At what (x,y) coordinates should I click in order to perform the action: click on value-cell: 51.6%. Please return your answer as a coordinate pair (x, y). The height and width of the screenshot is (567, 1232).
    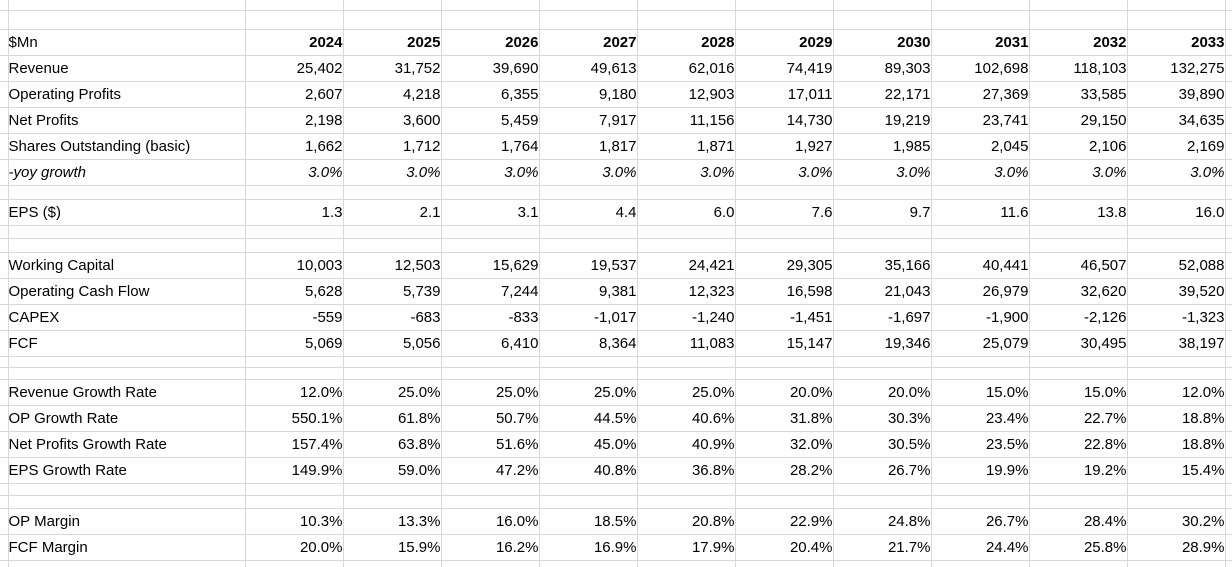
    Looking at the image, I should click on (490, 444).